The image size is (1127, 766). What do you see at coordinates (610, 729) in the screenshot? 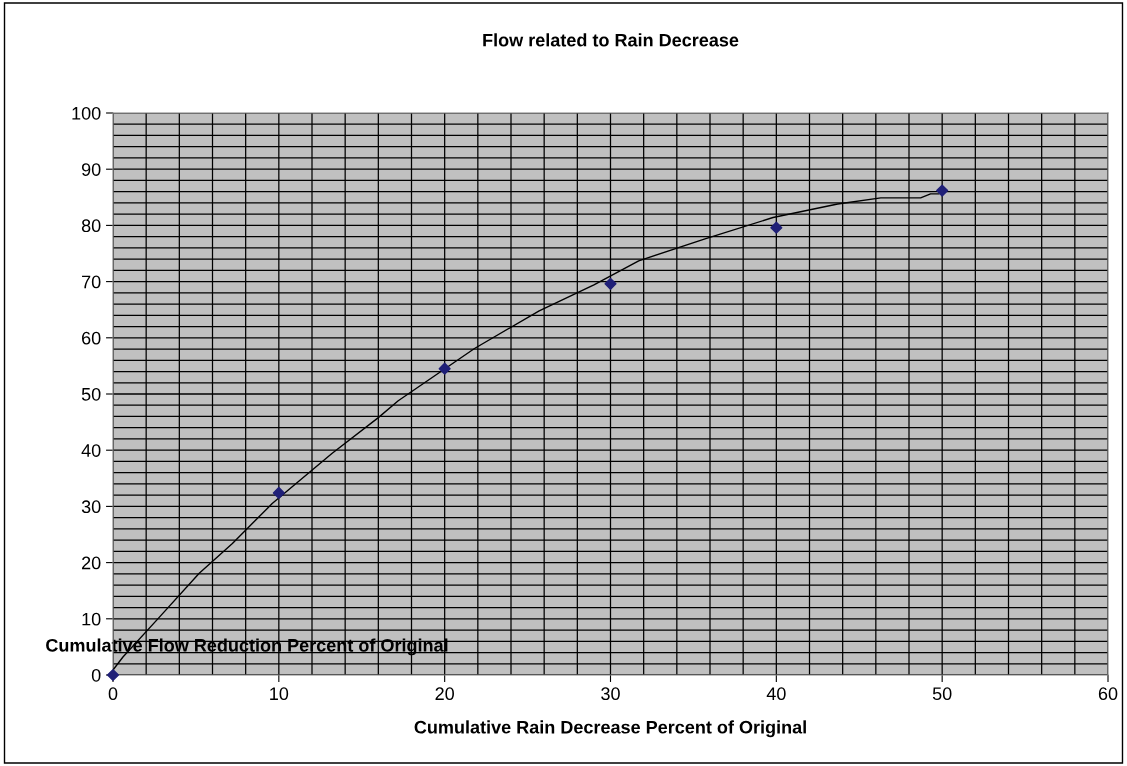
I see `x-axis-title: Cumulative Rain Decrease Percent of Original` at bounding box center [610, 729].